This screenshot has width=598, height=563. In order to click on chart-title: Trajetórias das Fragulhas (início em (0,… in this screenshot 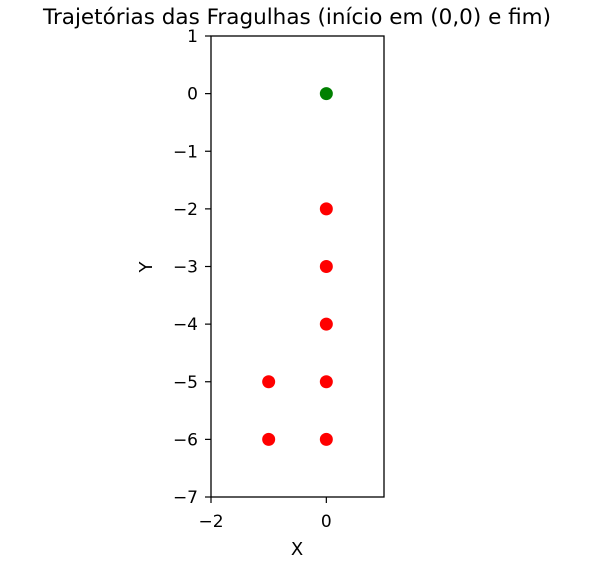, I will do `click(296, 17)`.